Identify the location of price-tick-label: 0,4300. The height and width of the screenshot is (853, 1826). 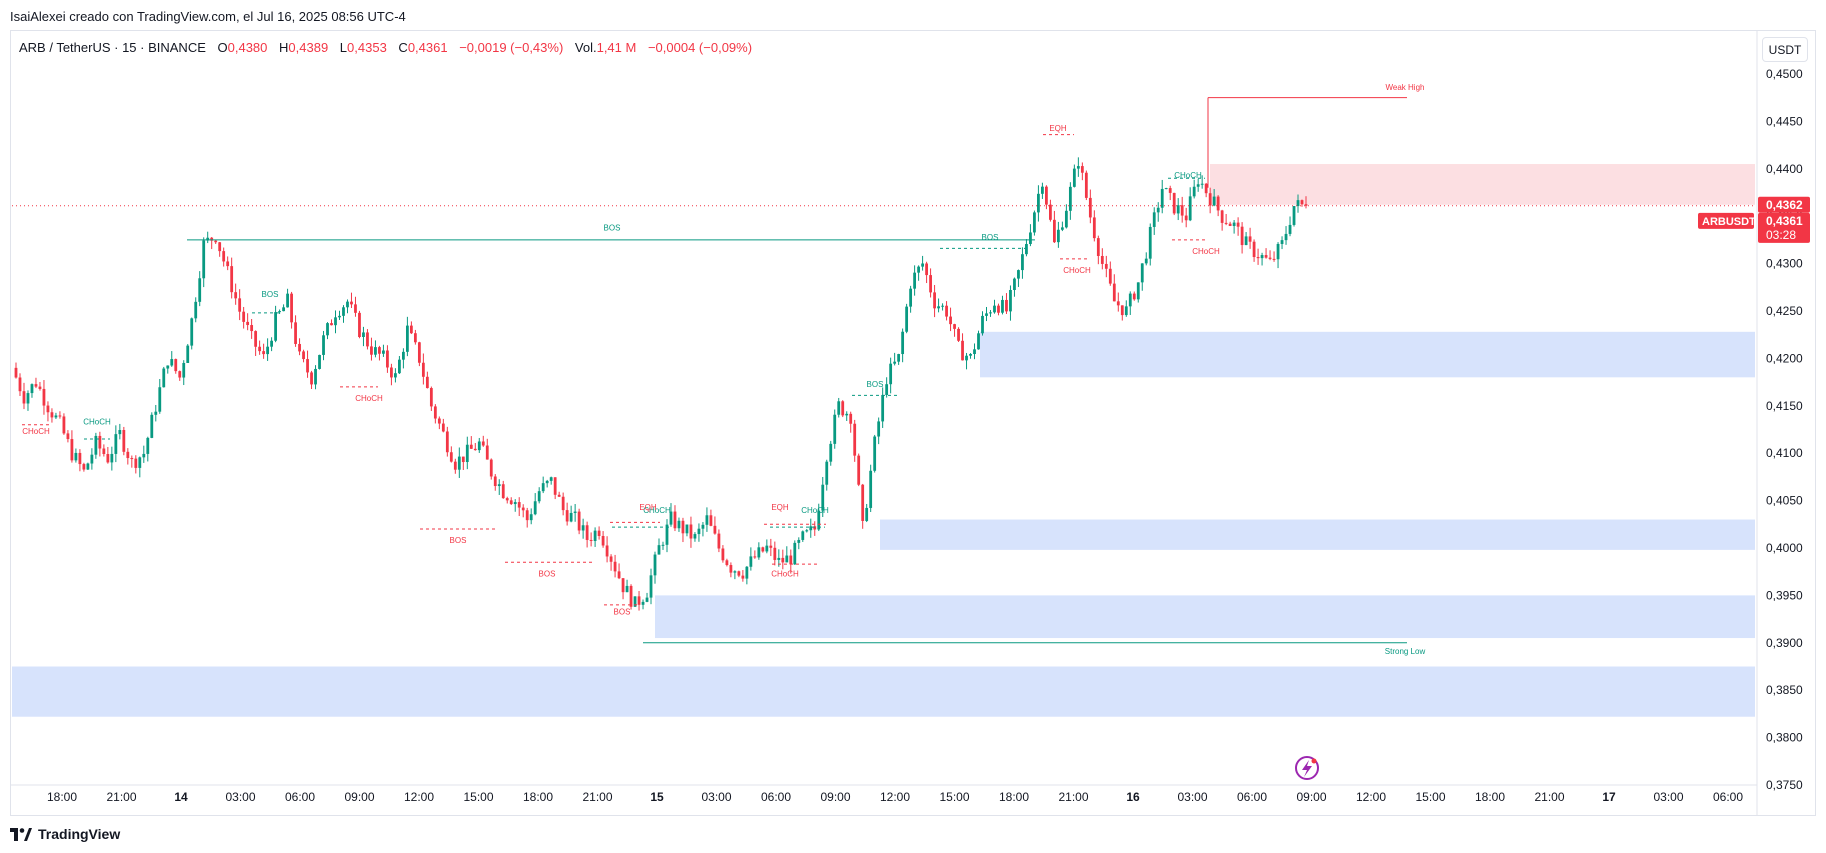
(1784, 264).